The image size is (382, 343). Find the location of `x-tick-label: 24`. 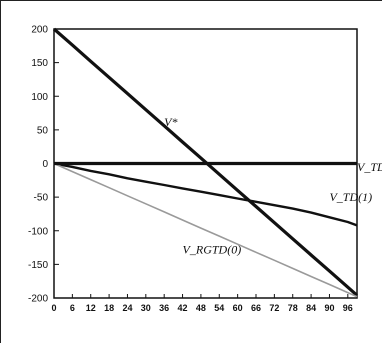

x-tick-label: 24 is located at coordinates (127, 308).